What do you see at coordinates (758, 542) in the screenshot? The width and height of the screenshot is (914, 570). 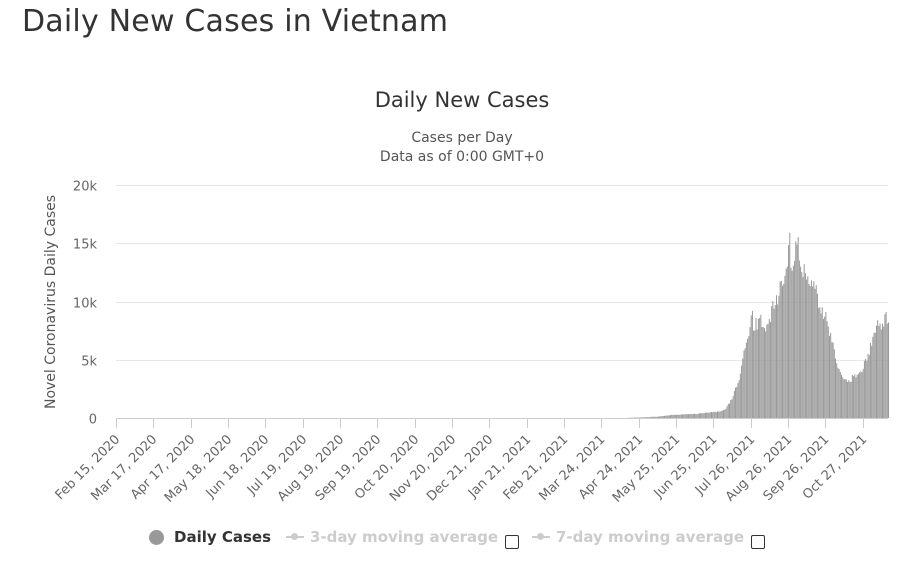 I see `legend-checkbox-7-day` at bounding box center [758, 542].